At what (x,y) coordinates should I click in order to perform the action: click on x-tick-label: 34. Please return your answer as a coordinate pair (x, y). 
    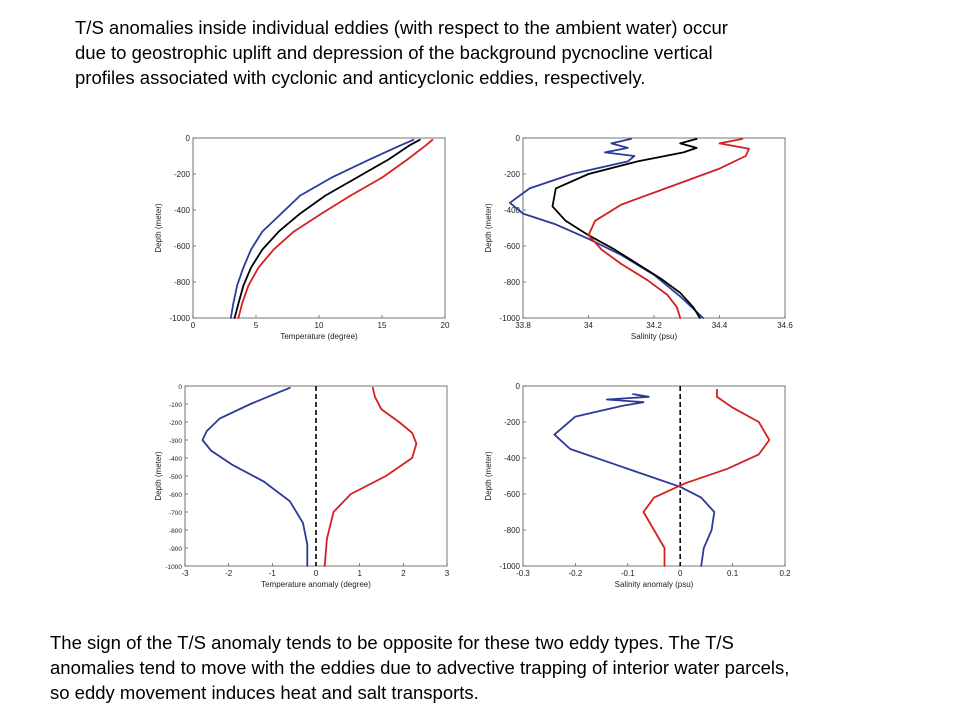
    Looking at the image, I should click on (588, 325).